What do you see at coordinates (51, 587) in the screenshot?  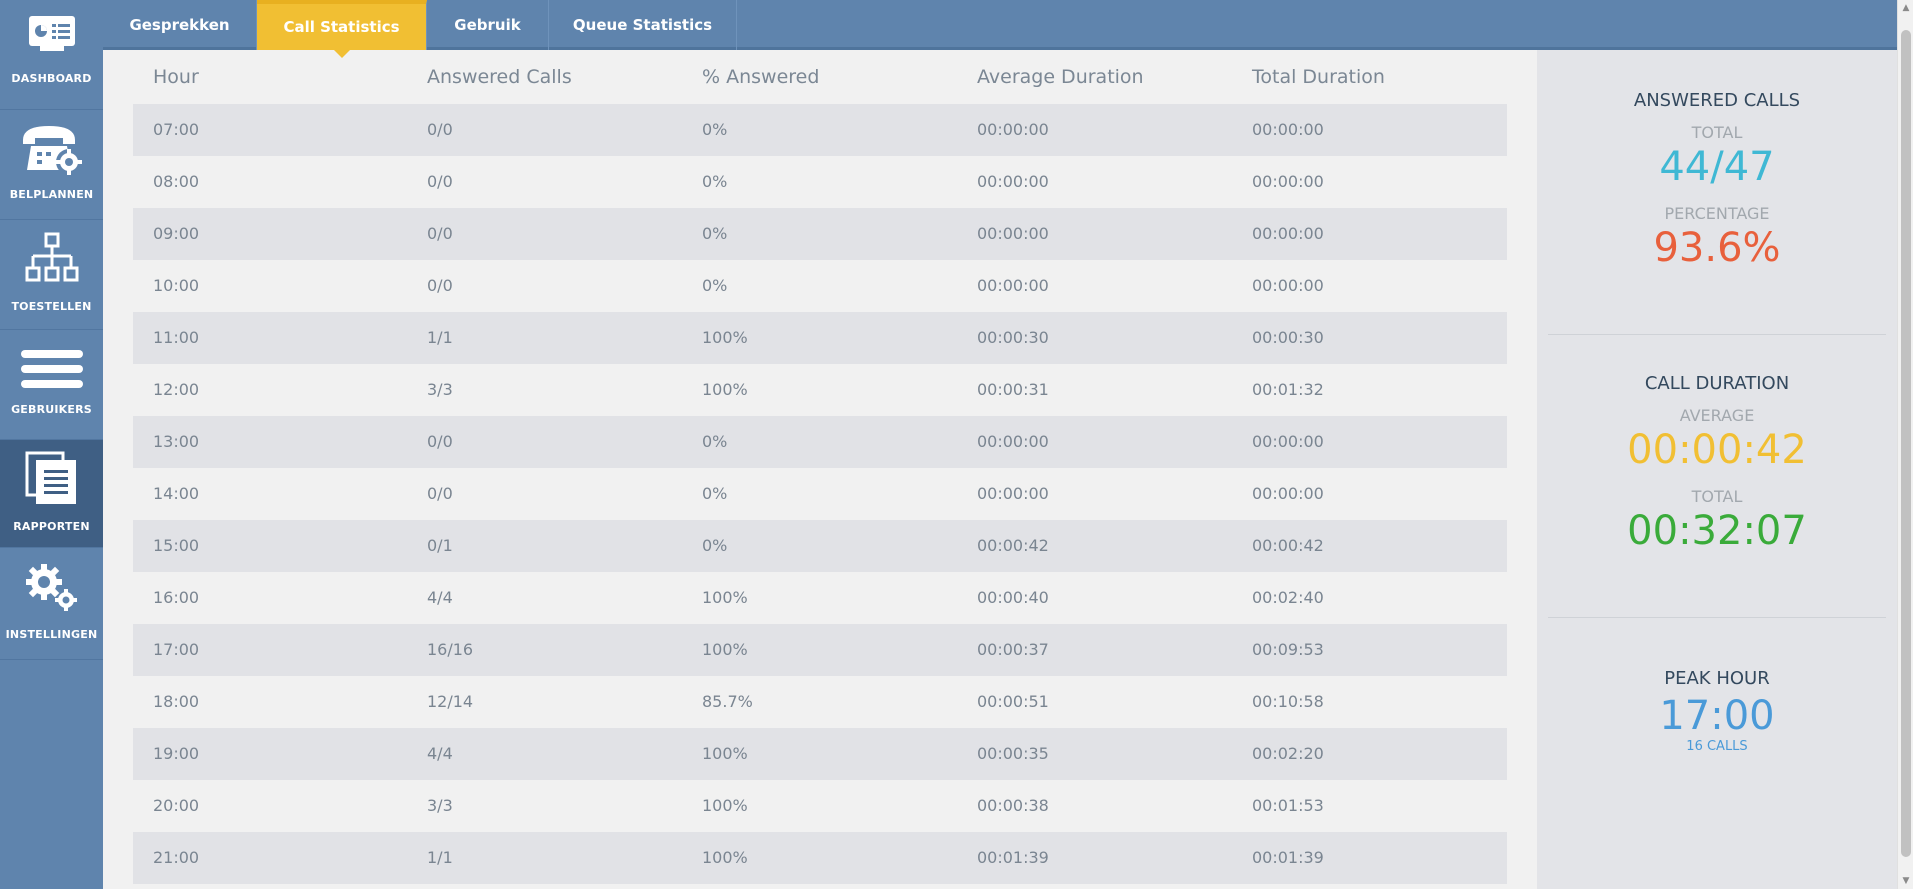 I see `gears-icon` at bounding box center [51, 587].